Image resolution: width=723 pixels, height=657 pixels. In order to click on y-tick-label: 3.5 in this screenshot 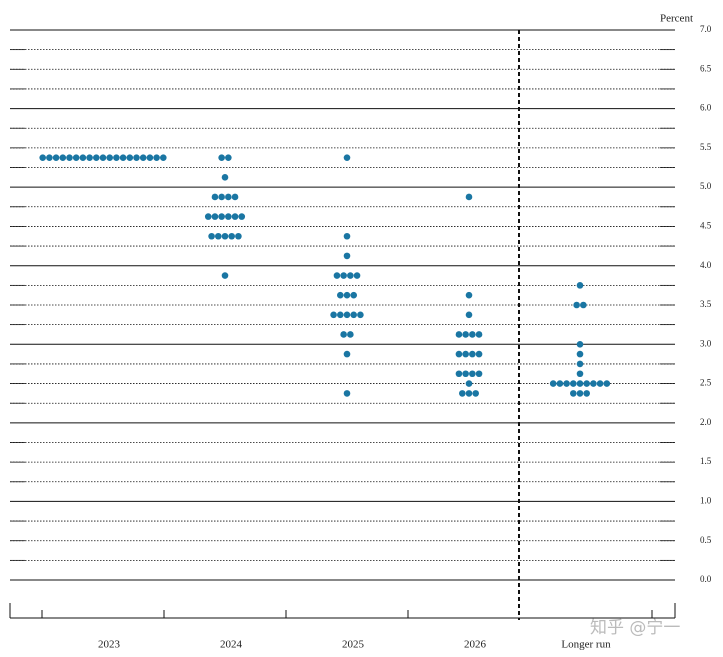, I will do `click(706, 304)`.